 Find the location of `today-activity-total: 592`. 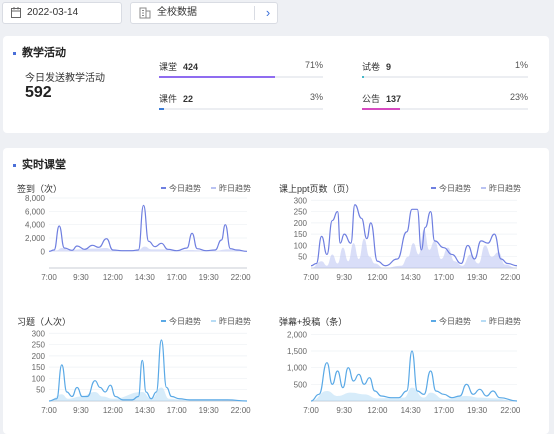

today-activity-total: 592 is located at coordinates (38, 92).